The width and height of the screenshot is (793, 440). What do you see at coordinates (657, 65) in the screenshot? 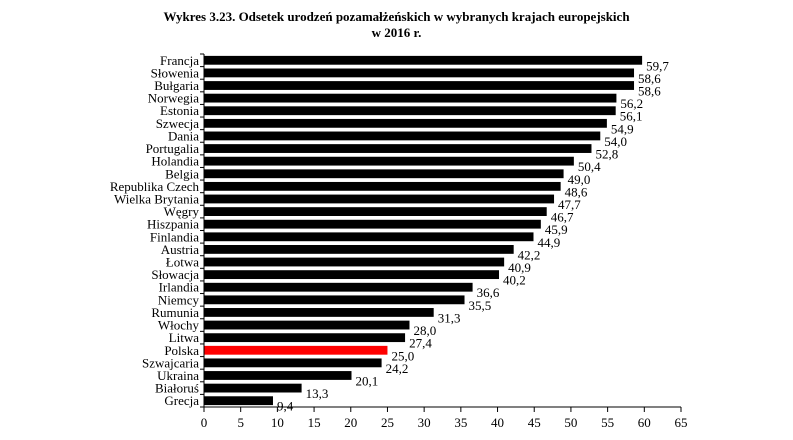
I see `value-label: 59,7` at bounding box center [657, 65].